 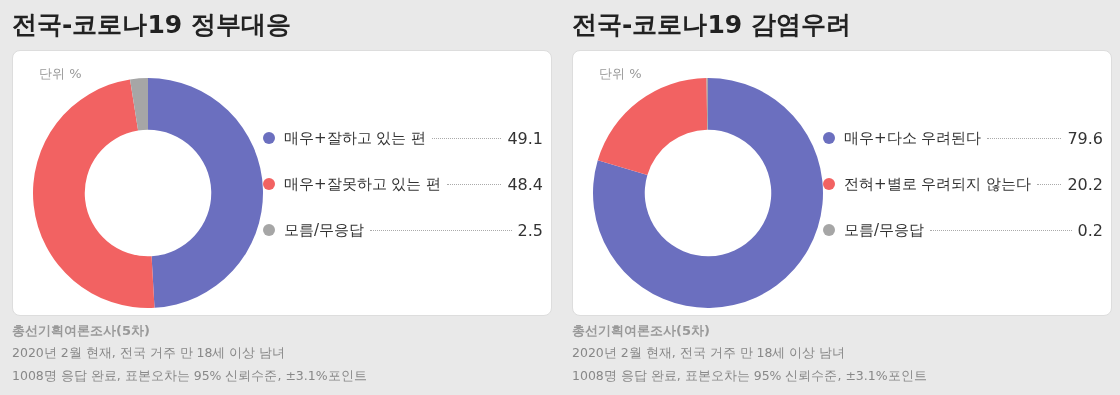 I want to click on legend-label: 전혀+별로 우려되지 않는다, so click(x=938, y=184).